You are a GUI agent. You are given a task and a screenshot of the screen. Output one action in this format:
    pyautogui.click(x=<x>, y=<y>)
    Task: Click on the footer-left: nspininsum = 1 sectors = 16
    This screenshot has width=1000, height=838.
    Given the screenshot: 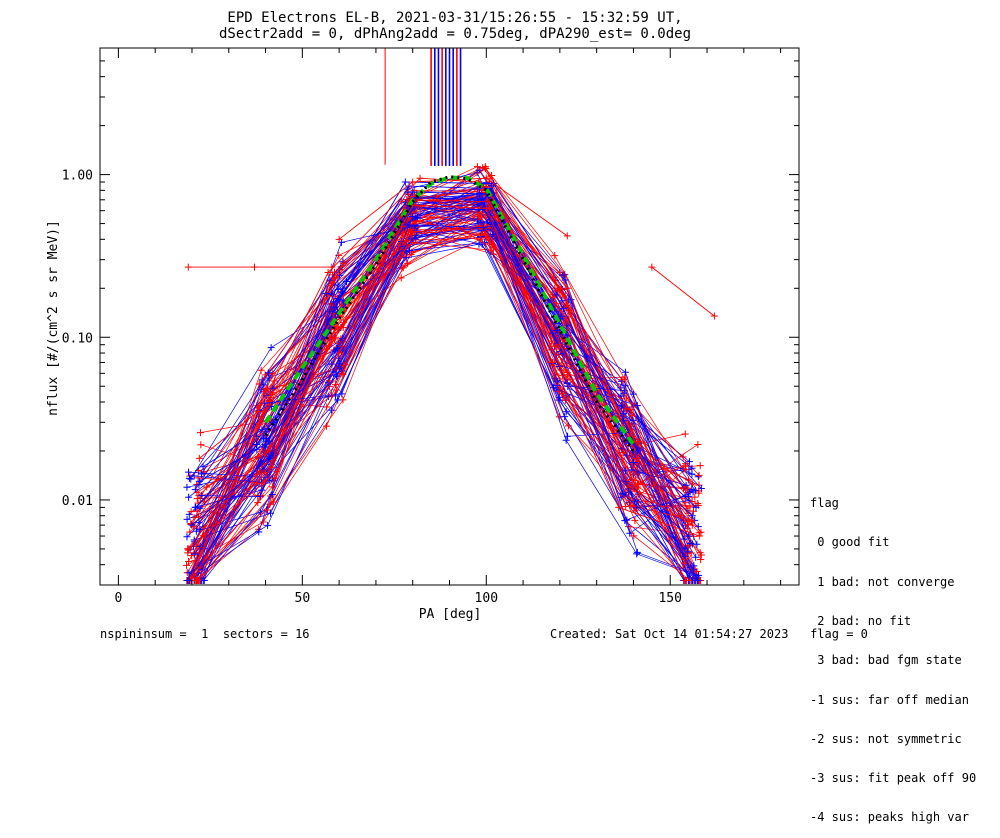 What is the action you would take?
    pyautogui.click(x=205, y=634)
    